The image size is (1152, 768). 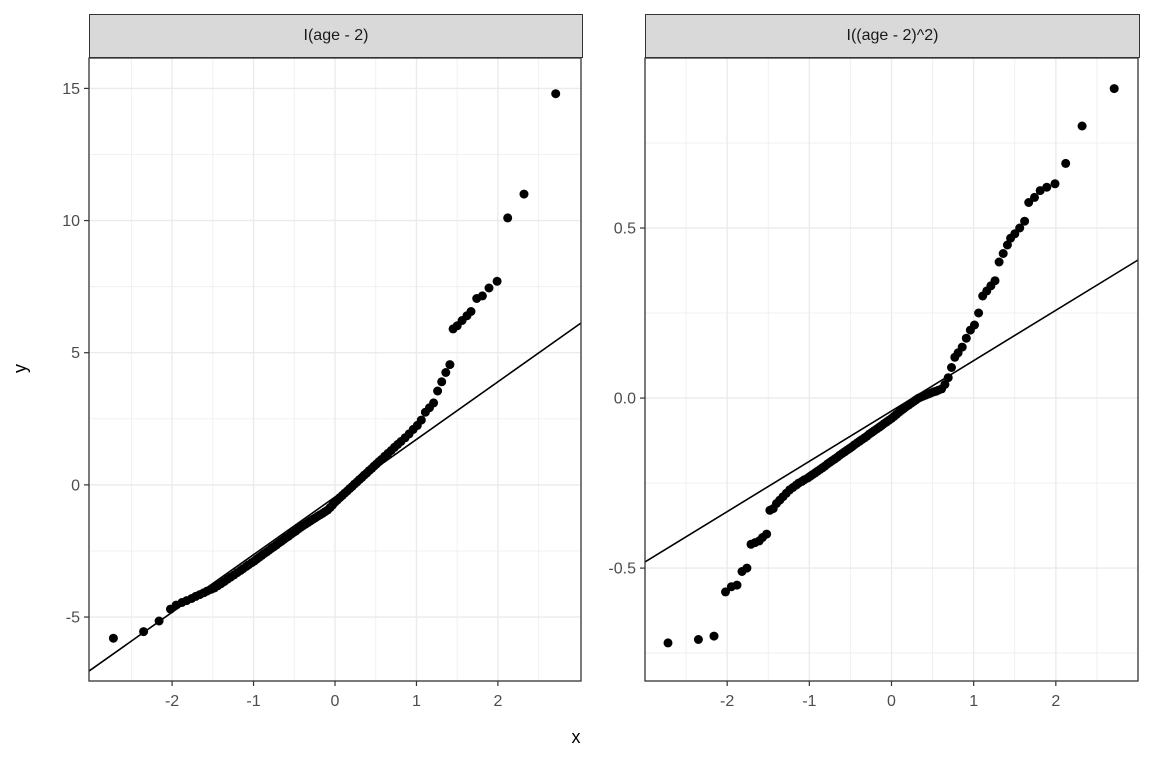 I want to click on left-panel-x-tick-label: 2, so click(x=497, y=701).